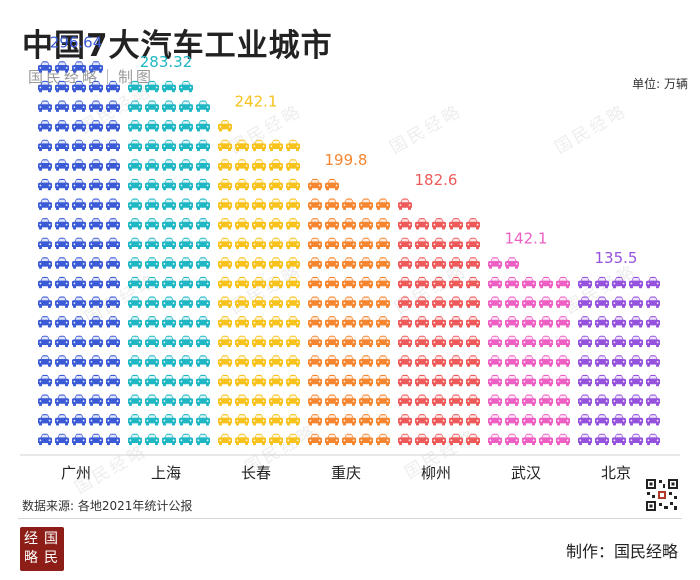  Describe the element at coordinates (526, 473) in the screenshot. I see `category-label: 武汉` at that location.